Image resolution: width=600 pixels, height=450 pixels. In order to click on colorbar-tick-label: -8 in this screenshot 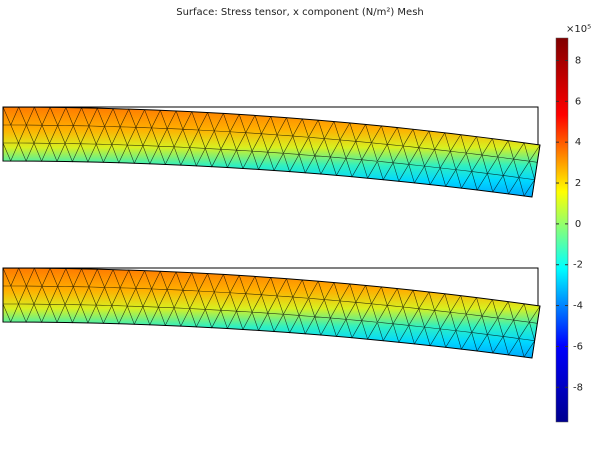, I will do `click(578, 387)`.